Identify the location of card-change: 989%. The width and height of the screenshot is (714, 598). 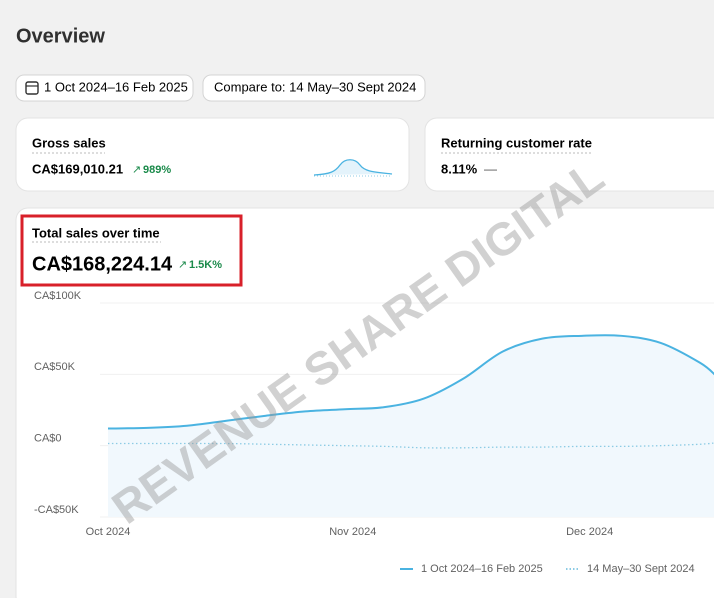
(157, 170).